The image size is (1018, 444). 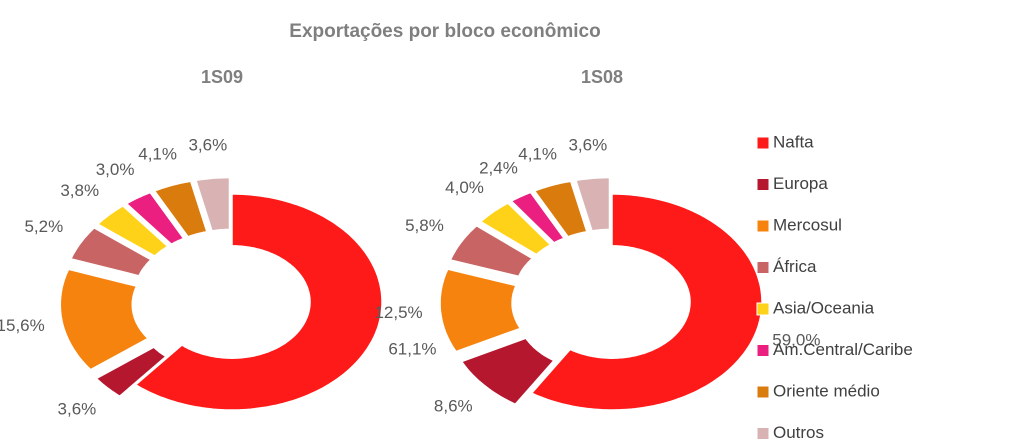 I want to click on legend-label: Asia/Oceania, so click(x=824, y=307).